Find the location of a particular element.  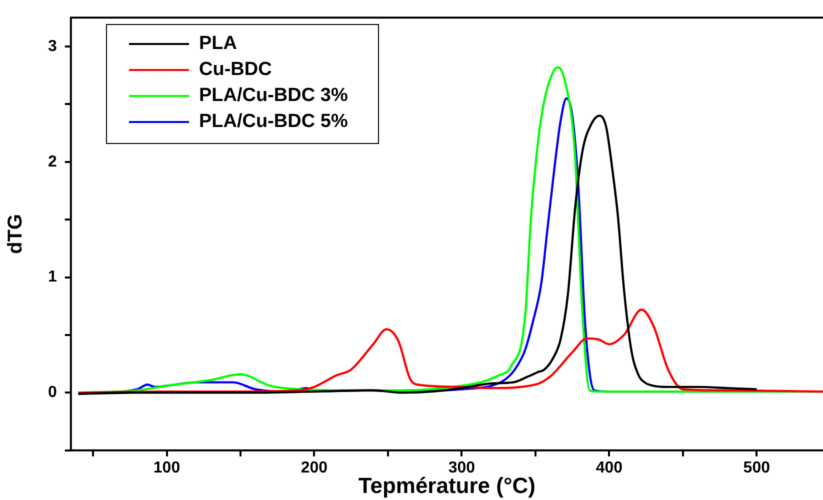

legend-label: PLA/Cu-BDC 5% is located at coordinates (273, 122).